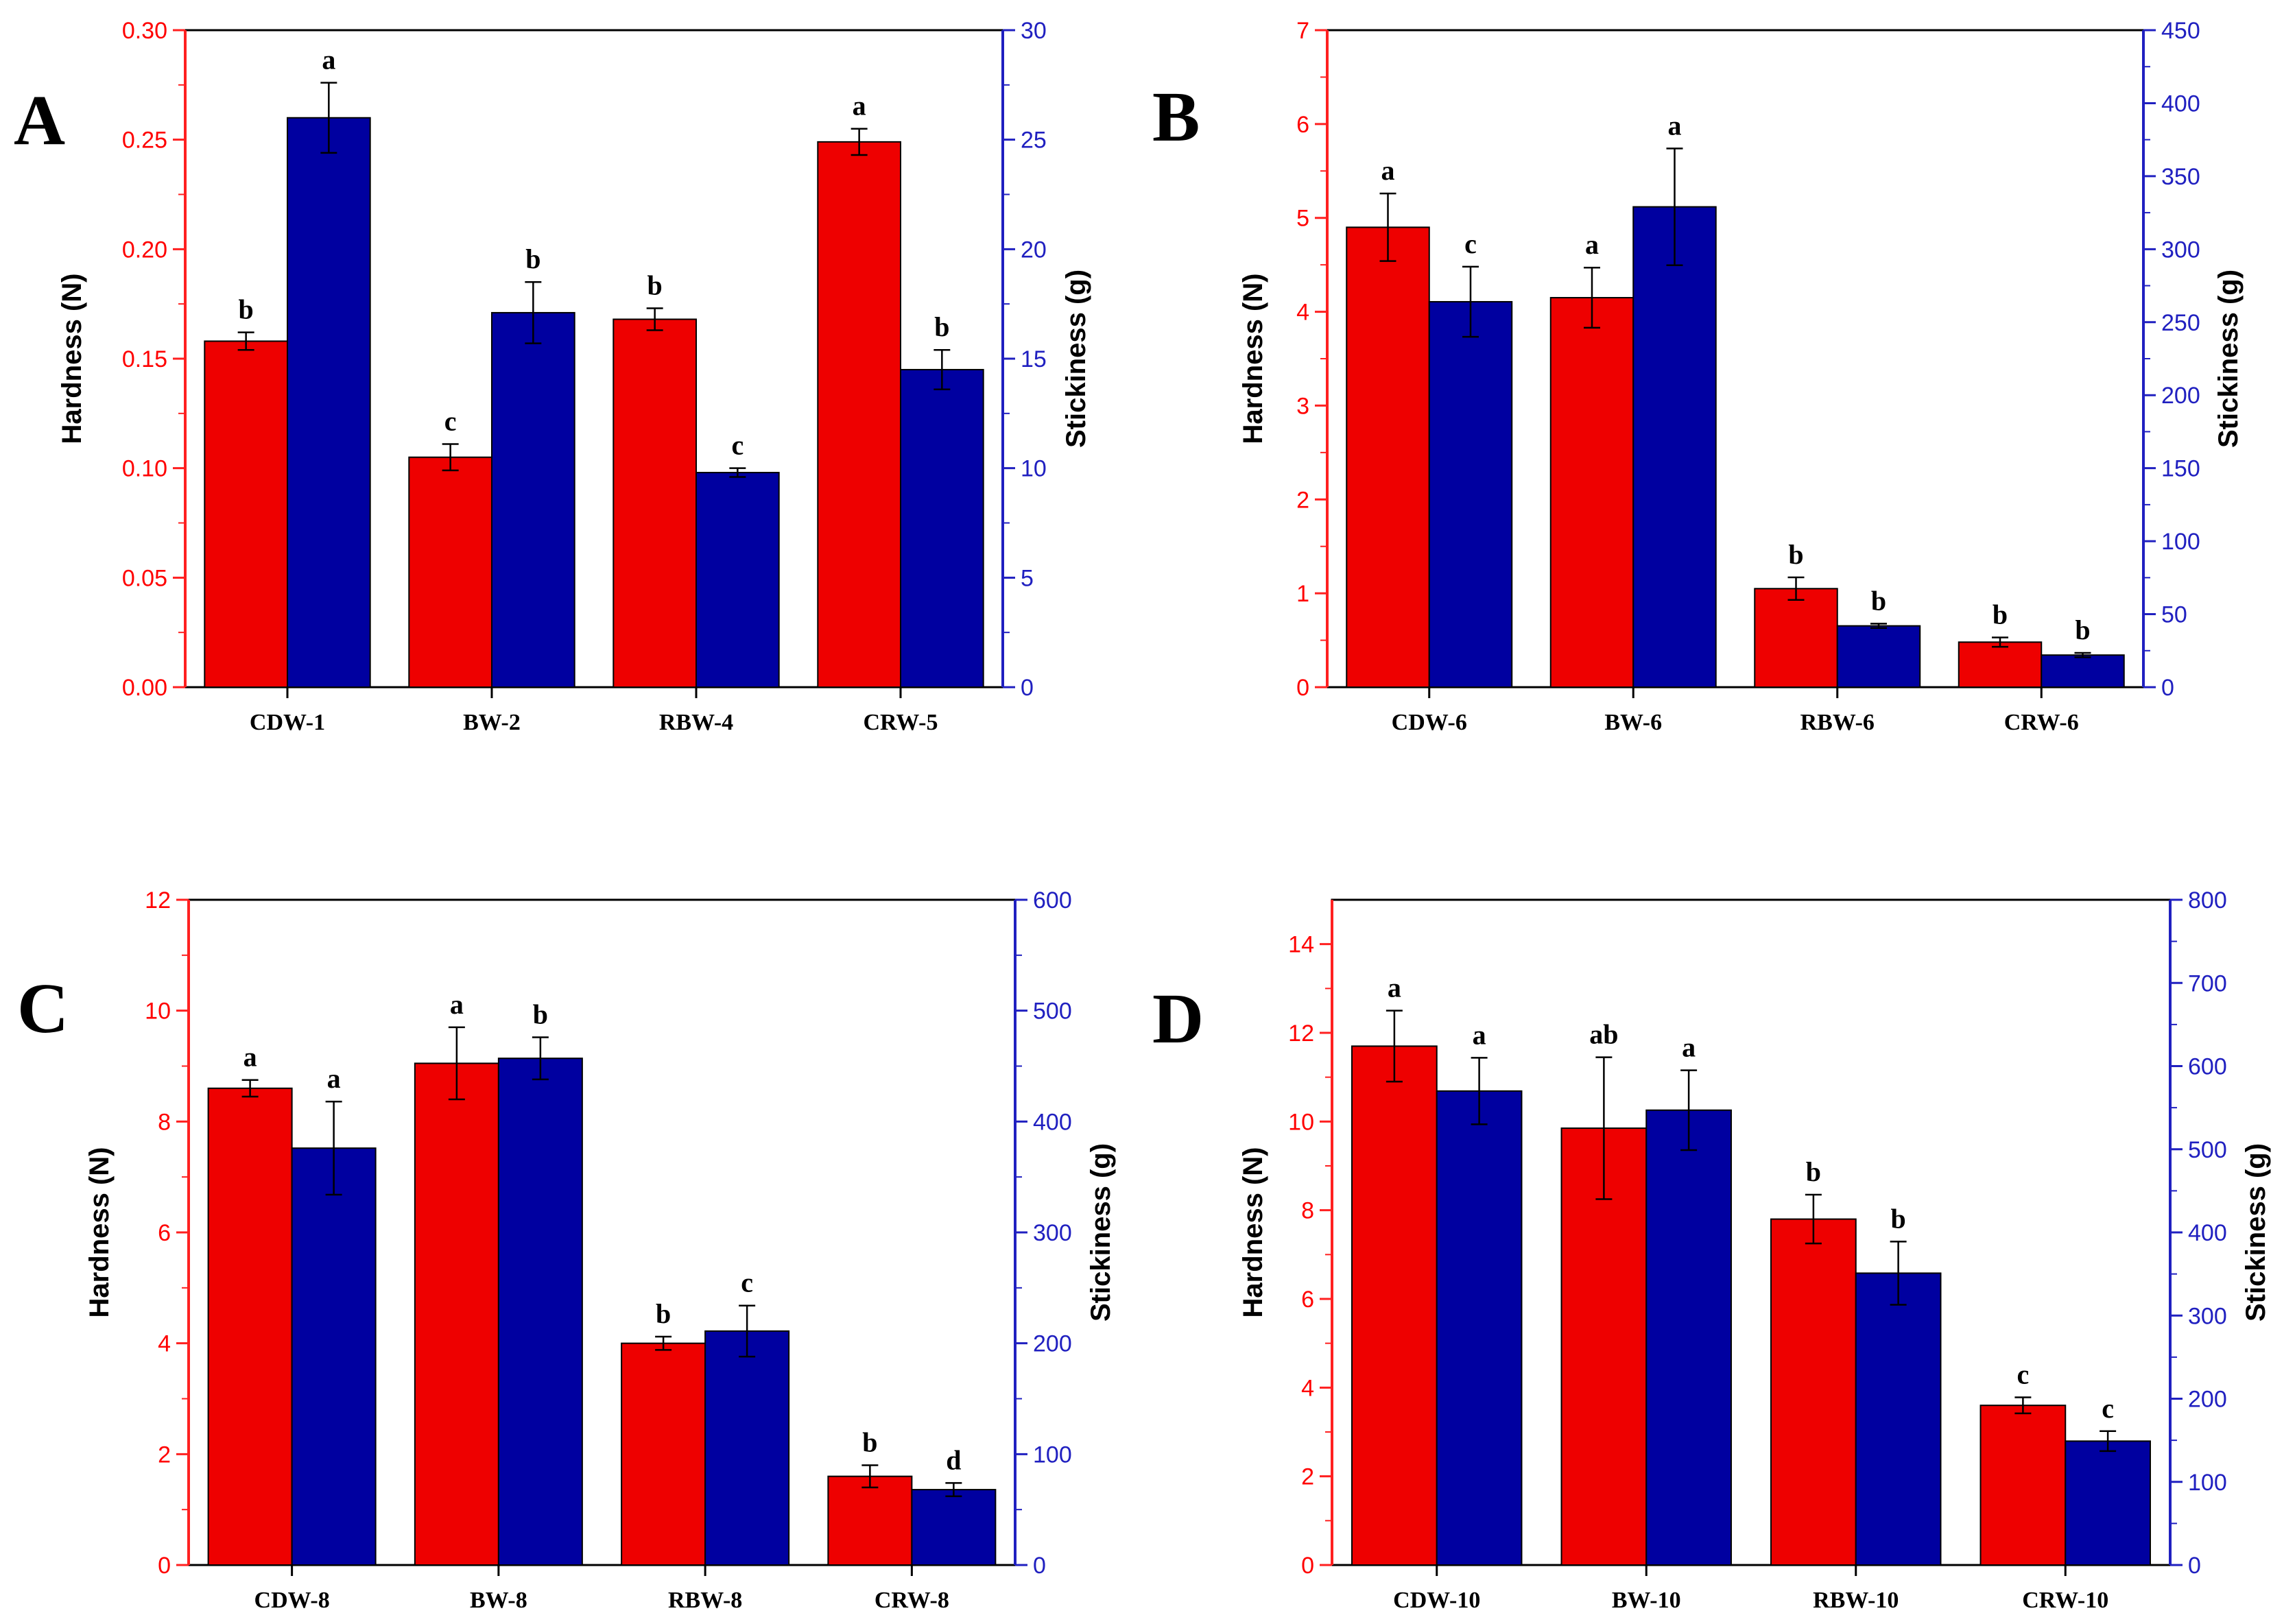  What do you see at coordinates (292, 1600) in the screenshot?
I see `x-tick-label: CDW-8` at bounding box center [292, 1600].